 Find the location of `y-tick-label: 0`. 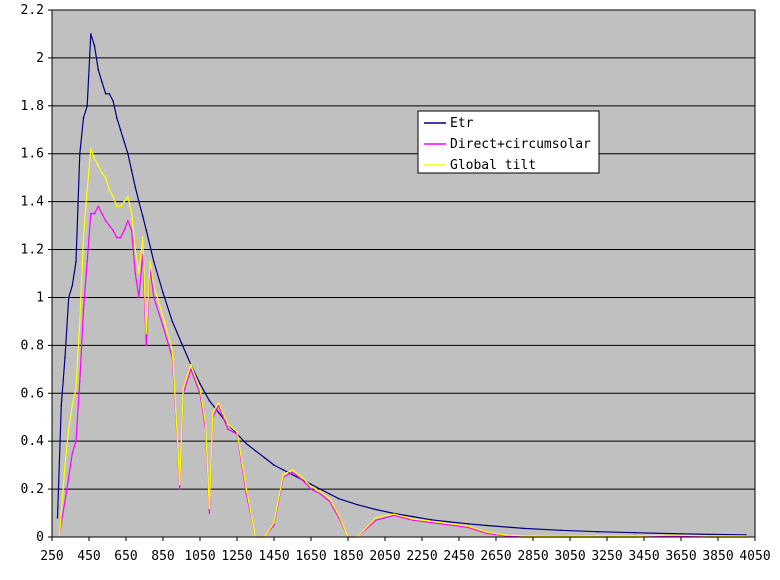

y-tick-label: 0 is located at coordinates (40, 537).